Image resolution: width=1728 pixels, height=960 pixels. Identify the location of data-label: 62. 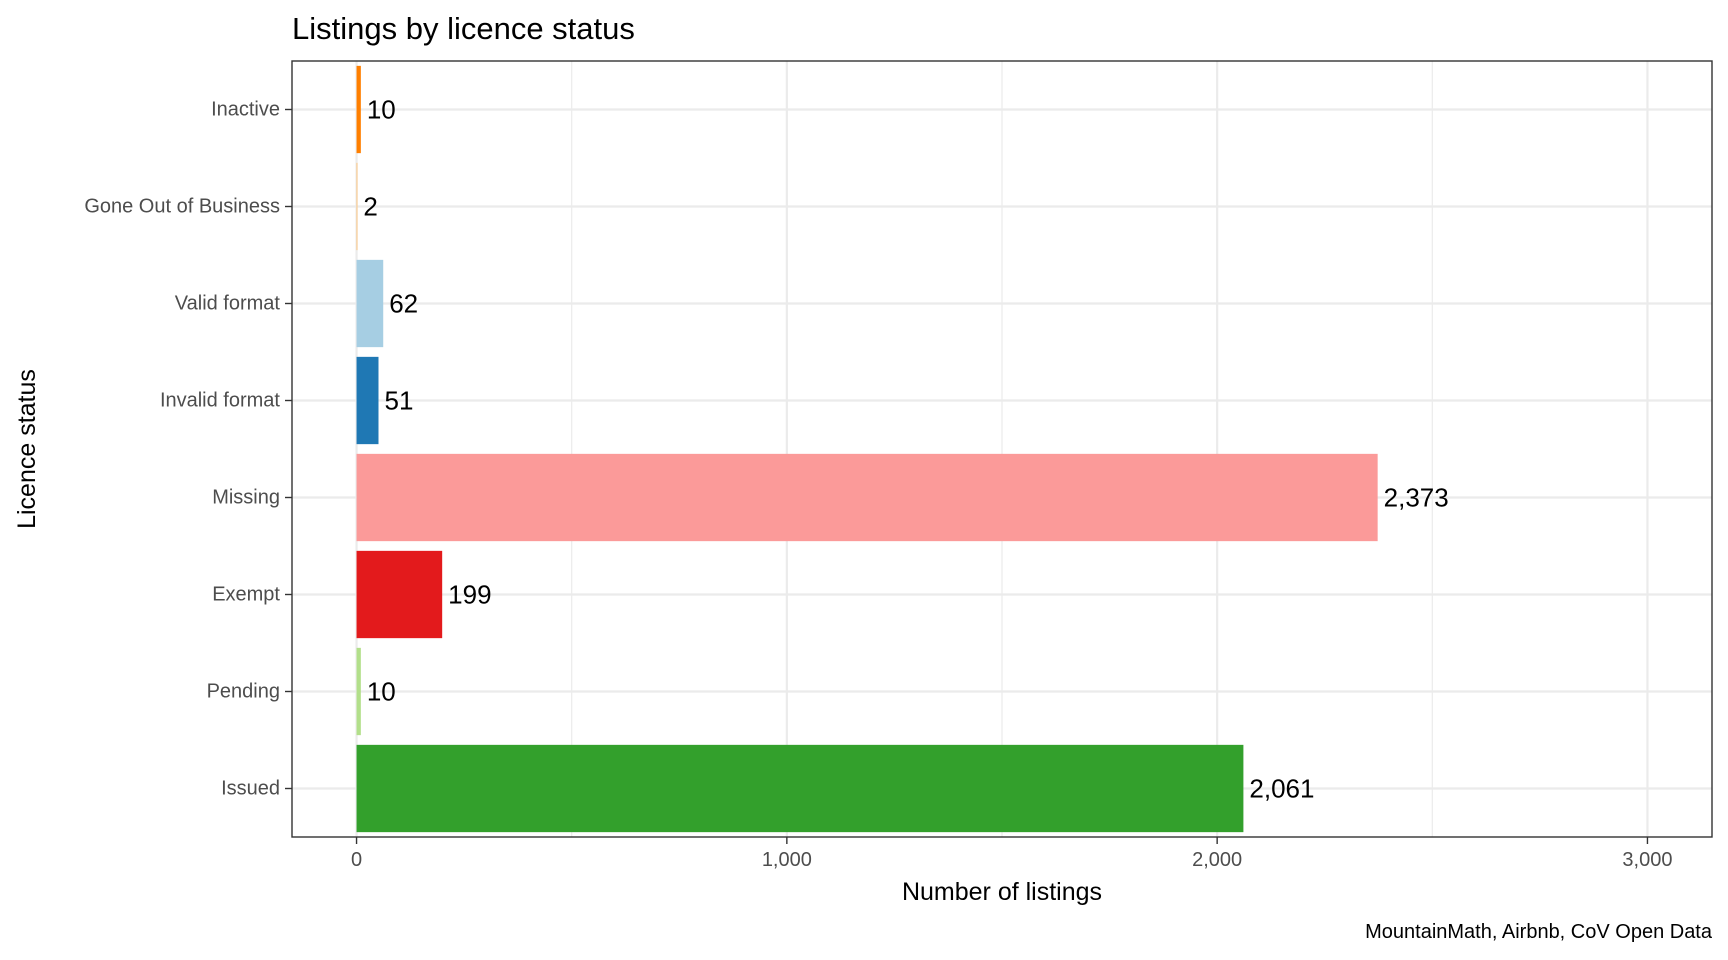
(403, 304).